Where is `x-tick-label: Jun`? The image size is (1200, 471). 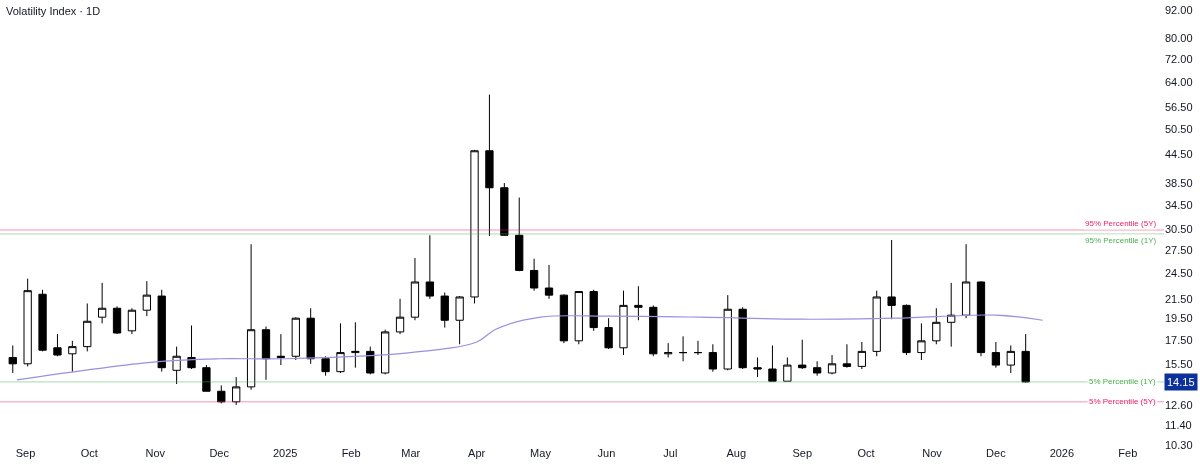
x-tick-label: Jun is located at coordinates (606, 453).